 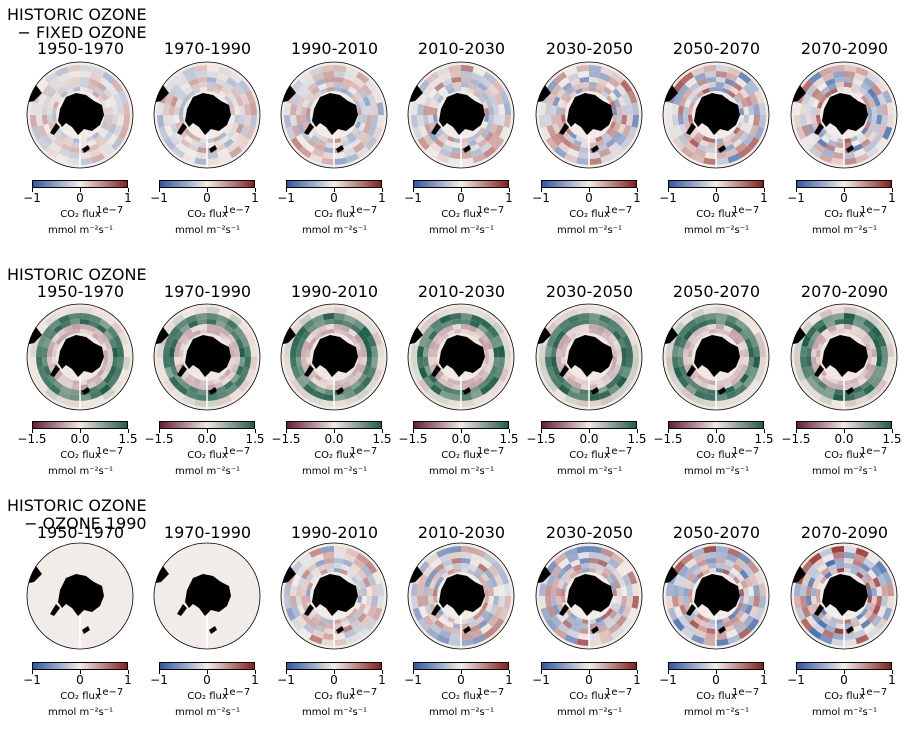 What do you see at coordinates (77, 514) in the screenshot?
I see `row-title: HISTORIC OZONE − OZONE 1990` at bounding box center [77, 514].